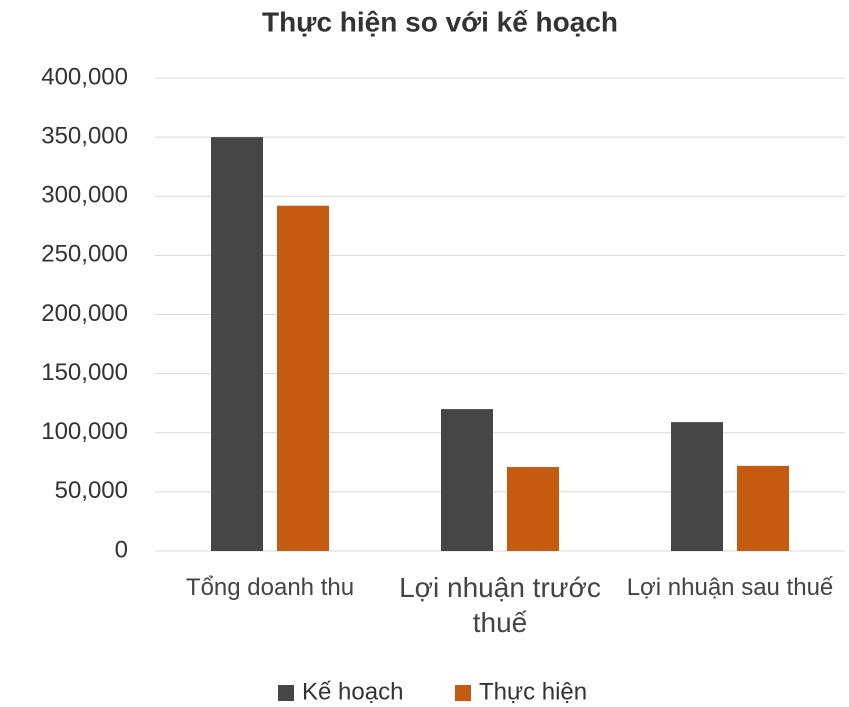 This screenshot has width=849, height=707. I want to click on x-tick-label: Lợi nhuận sau thuế, so click(730, 587).